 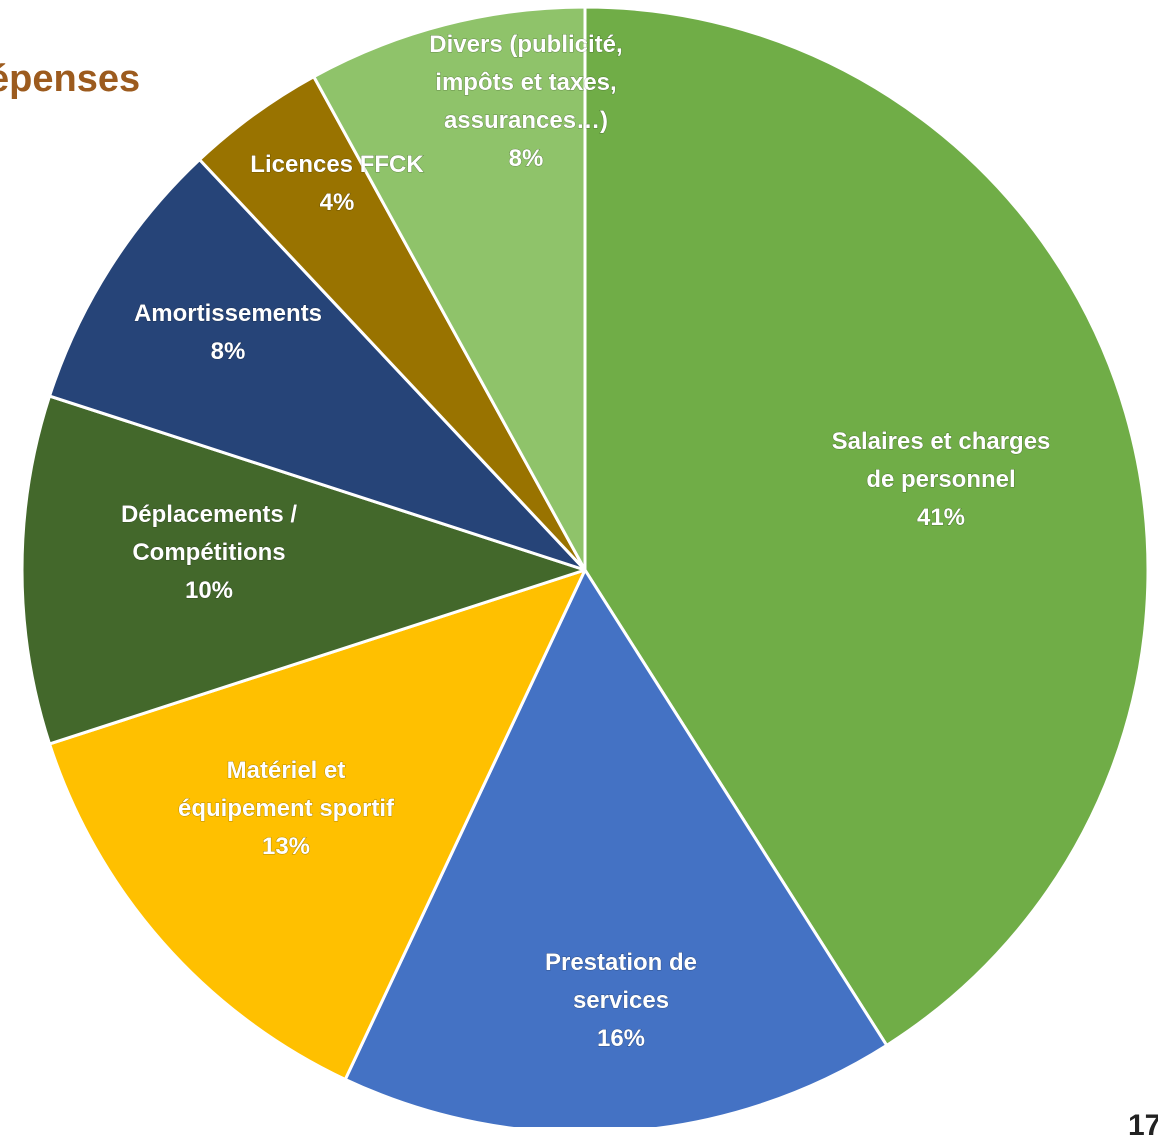 I want to click on pie-slice-label-4: Déplacements / Compétitions 10%, so click(x=209, y=552).